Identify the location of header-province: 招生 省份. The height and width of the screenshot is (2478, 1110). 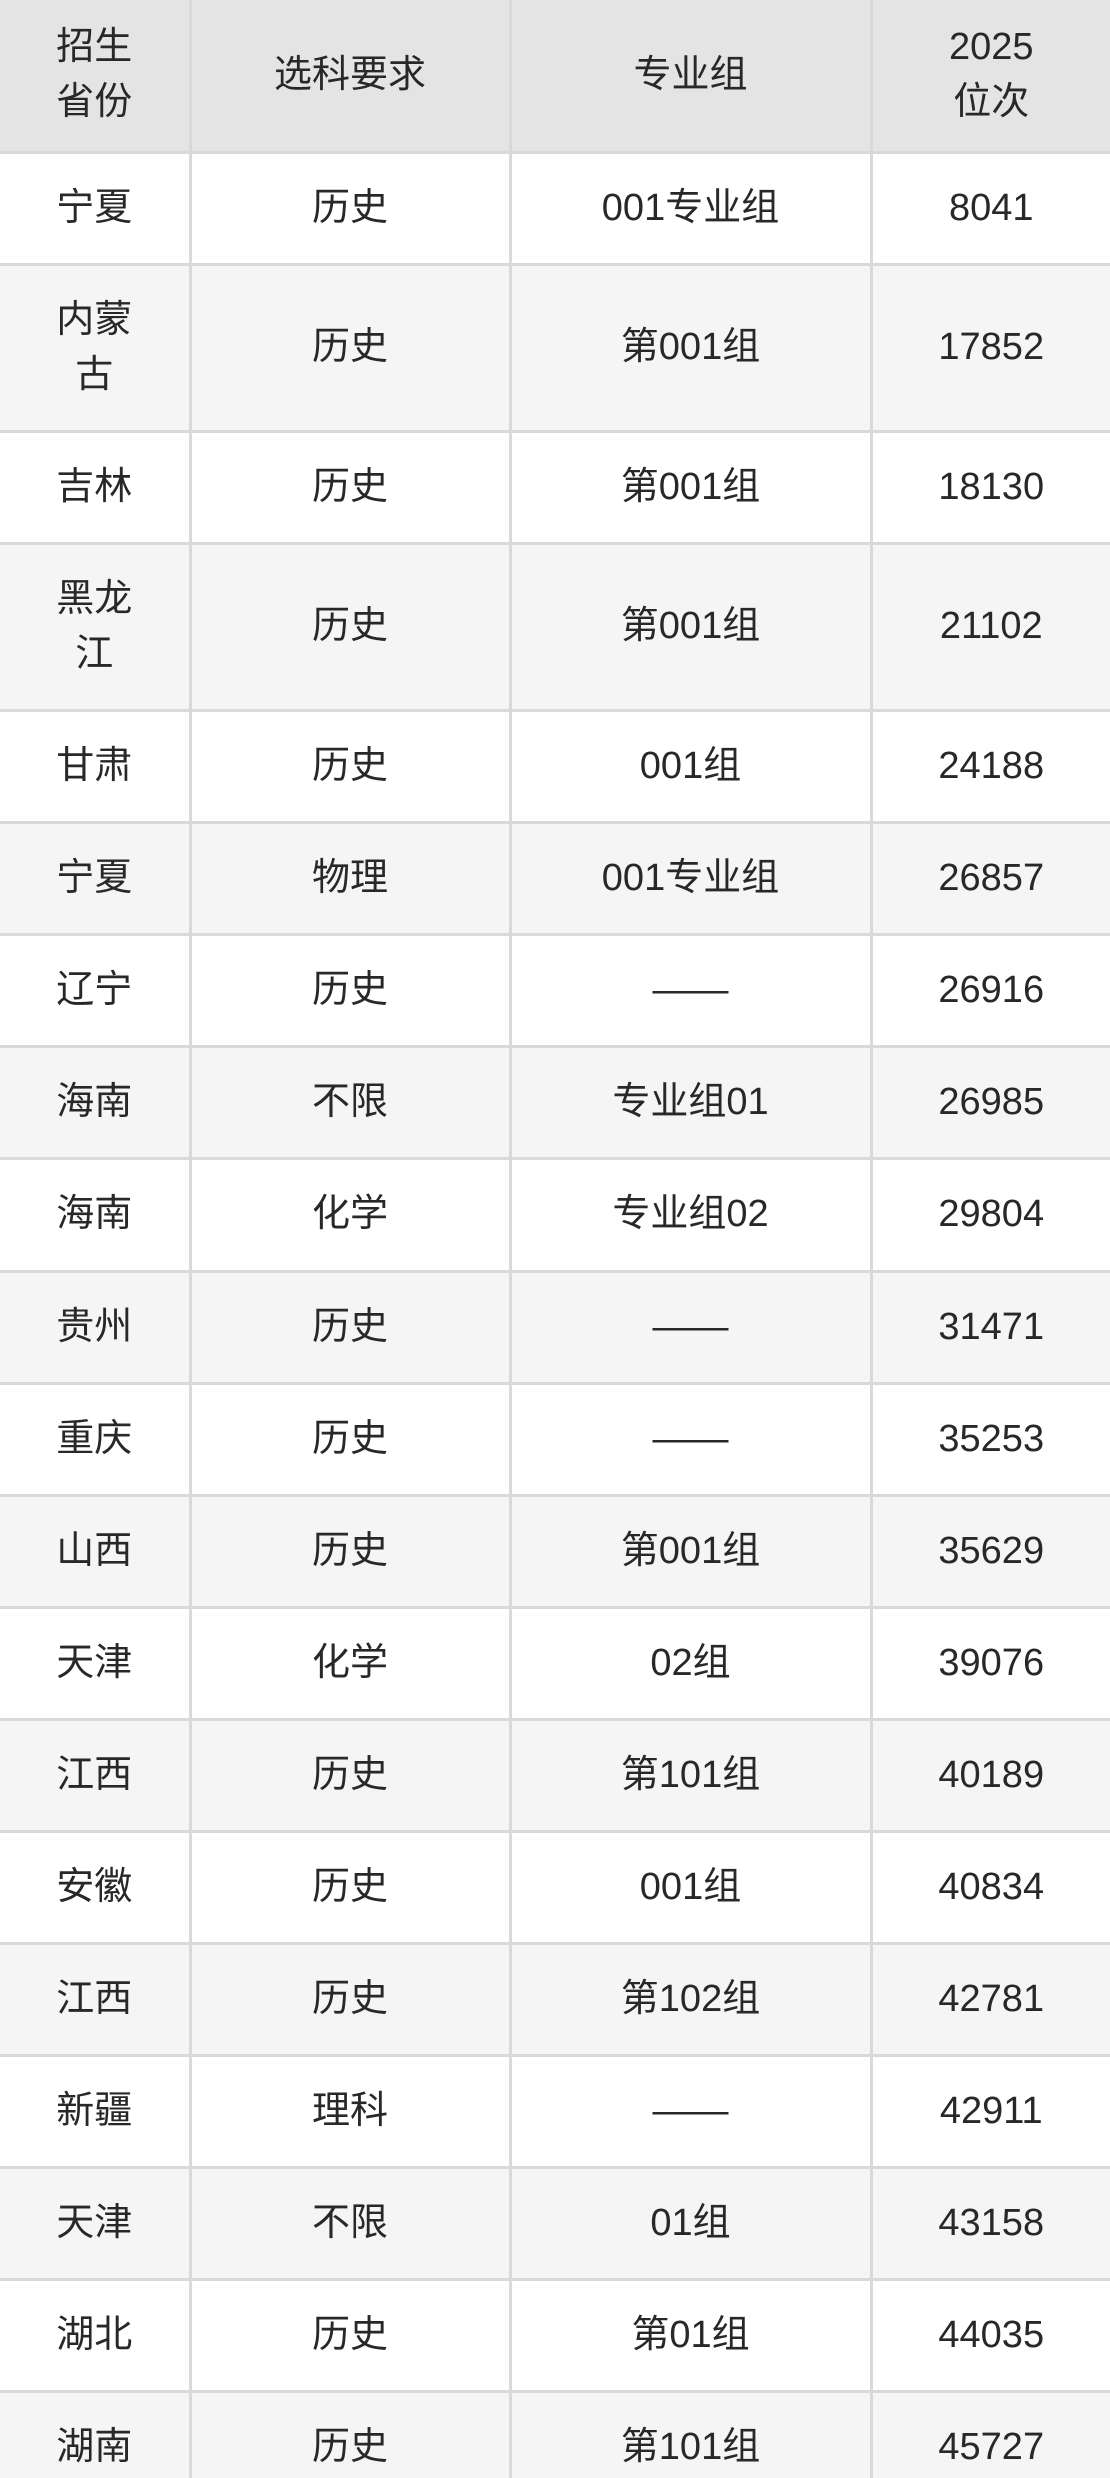
(96, 77).